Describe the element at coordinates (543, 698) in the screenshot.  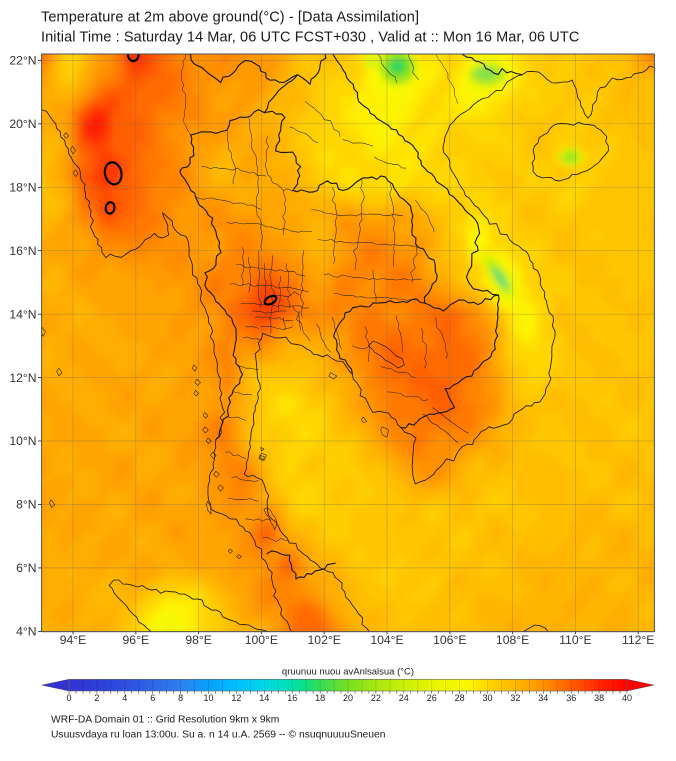
I see `svg-text: 34` at that location.